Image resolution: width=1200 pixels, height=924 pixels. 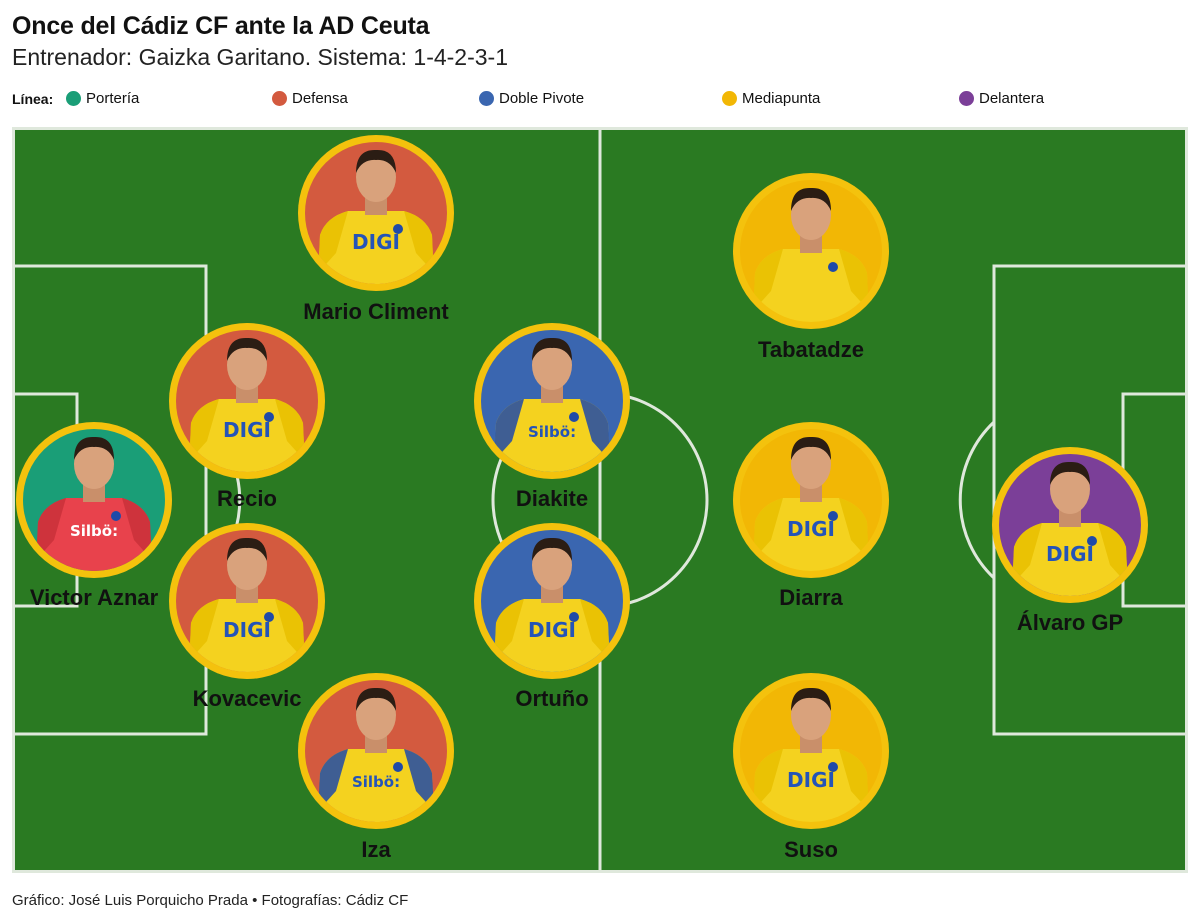 I want to click on player-tabatadze: Tabatadze, so click(x=811, y=267).